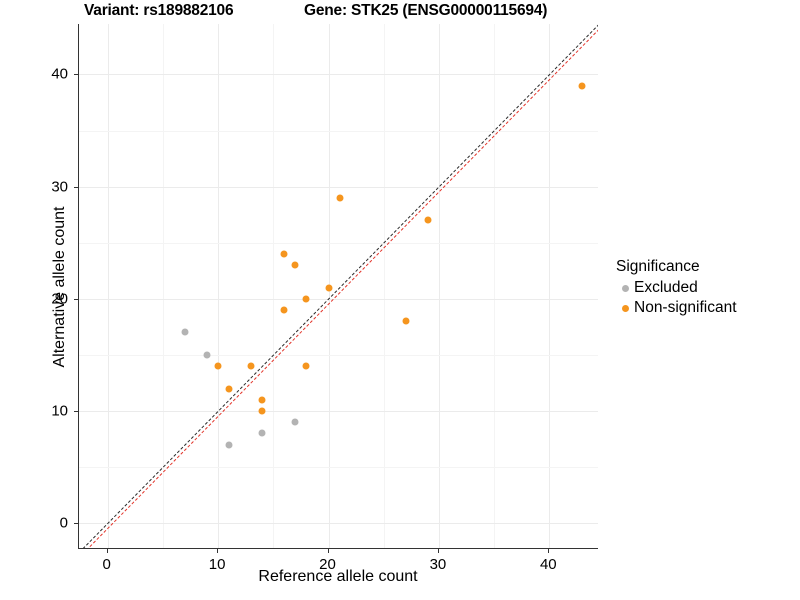 This screenshot has height=600, width=800. Describe the element at coordinates (338, 576) in the screenshot. I see `x-axis-title: Reference allele count` at that location.